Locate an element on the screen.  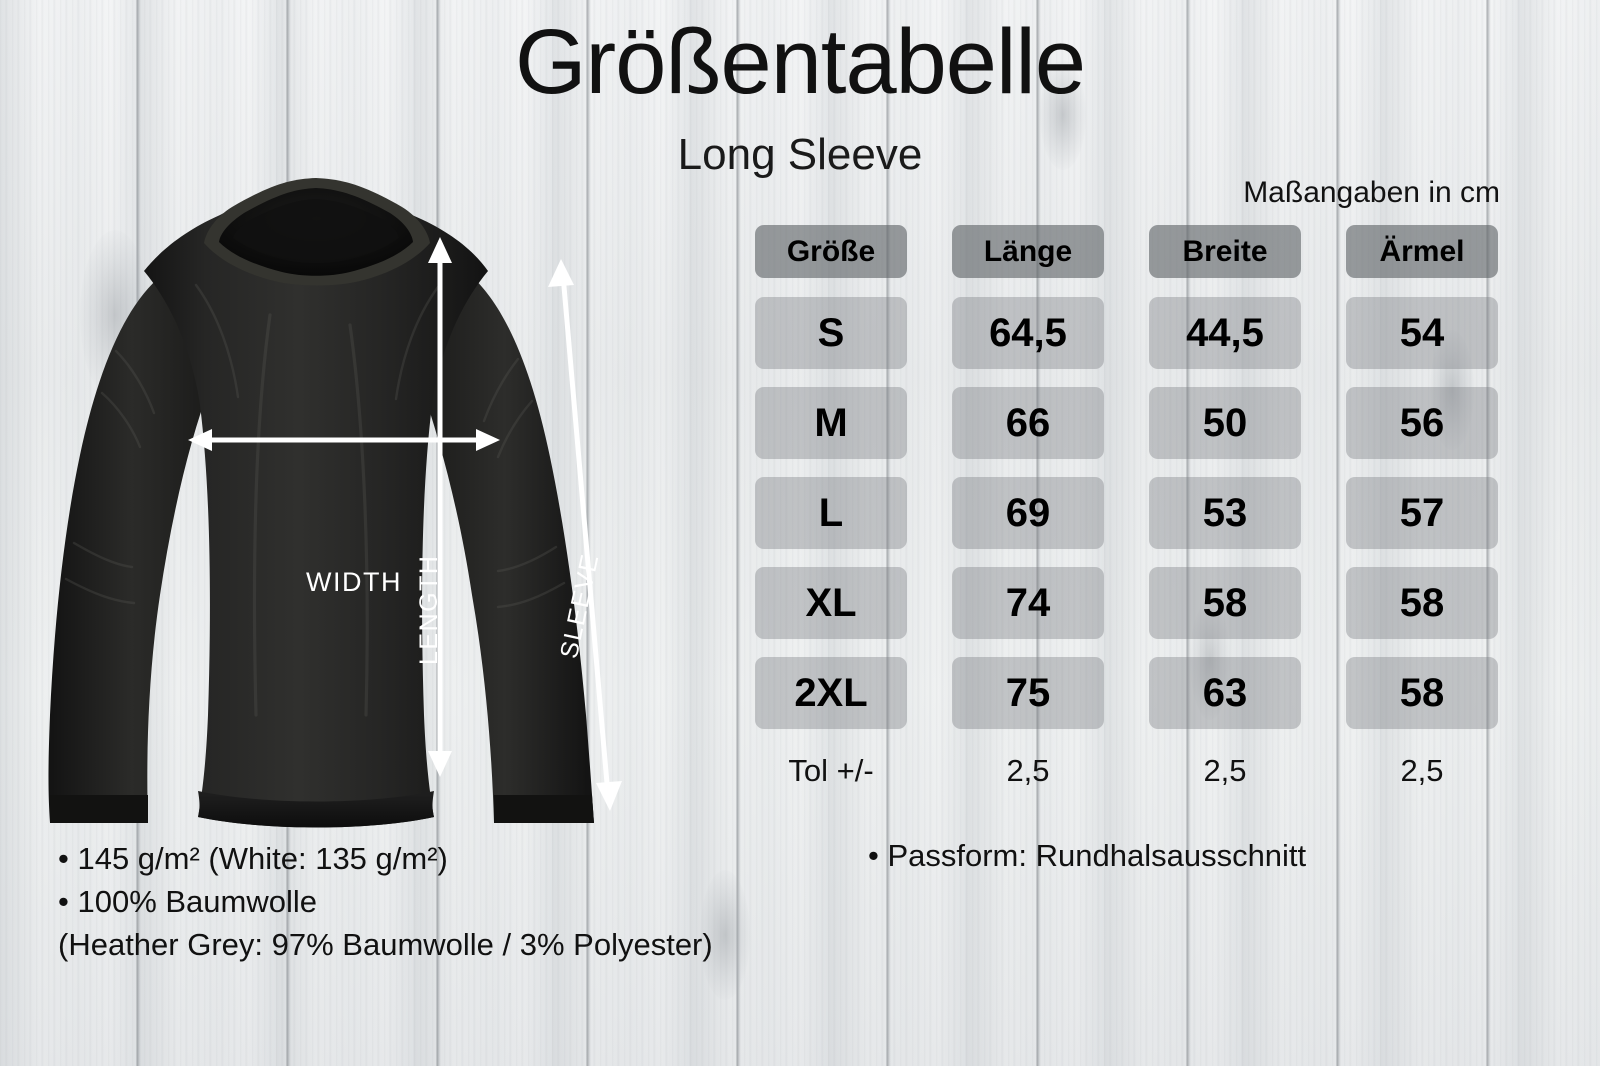
cell-size: M is located at coordinates (831, 423).